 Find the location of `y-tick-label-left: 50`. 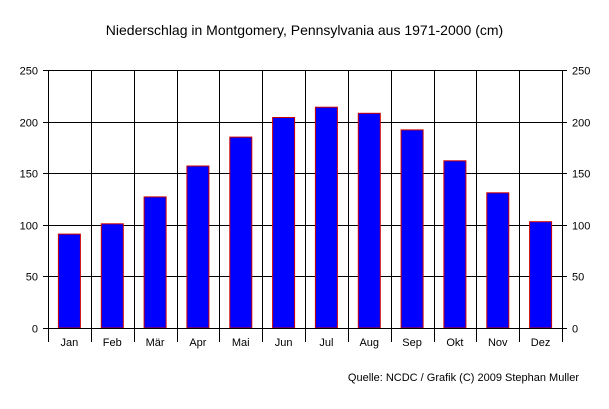

y-tick-label-left: 50 is located at coordinates (32, 278).